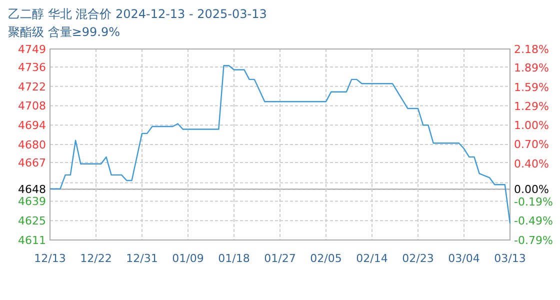  I want to click on y-tick-label: 4708, so click(32, 106).